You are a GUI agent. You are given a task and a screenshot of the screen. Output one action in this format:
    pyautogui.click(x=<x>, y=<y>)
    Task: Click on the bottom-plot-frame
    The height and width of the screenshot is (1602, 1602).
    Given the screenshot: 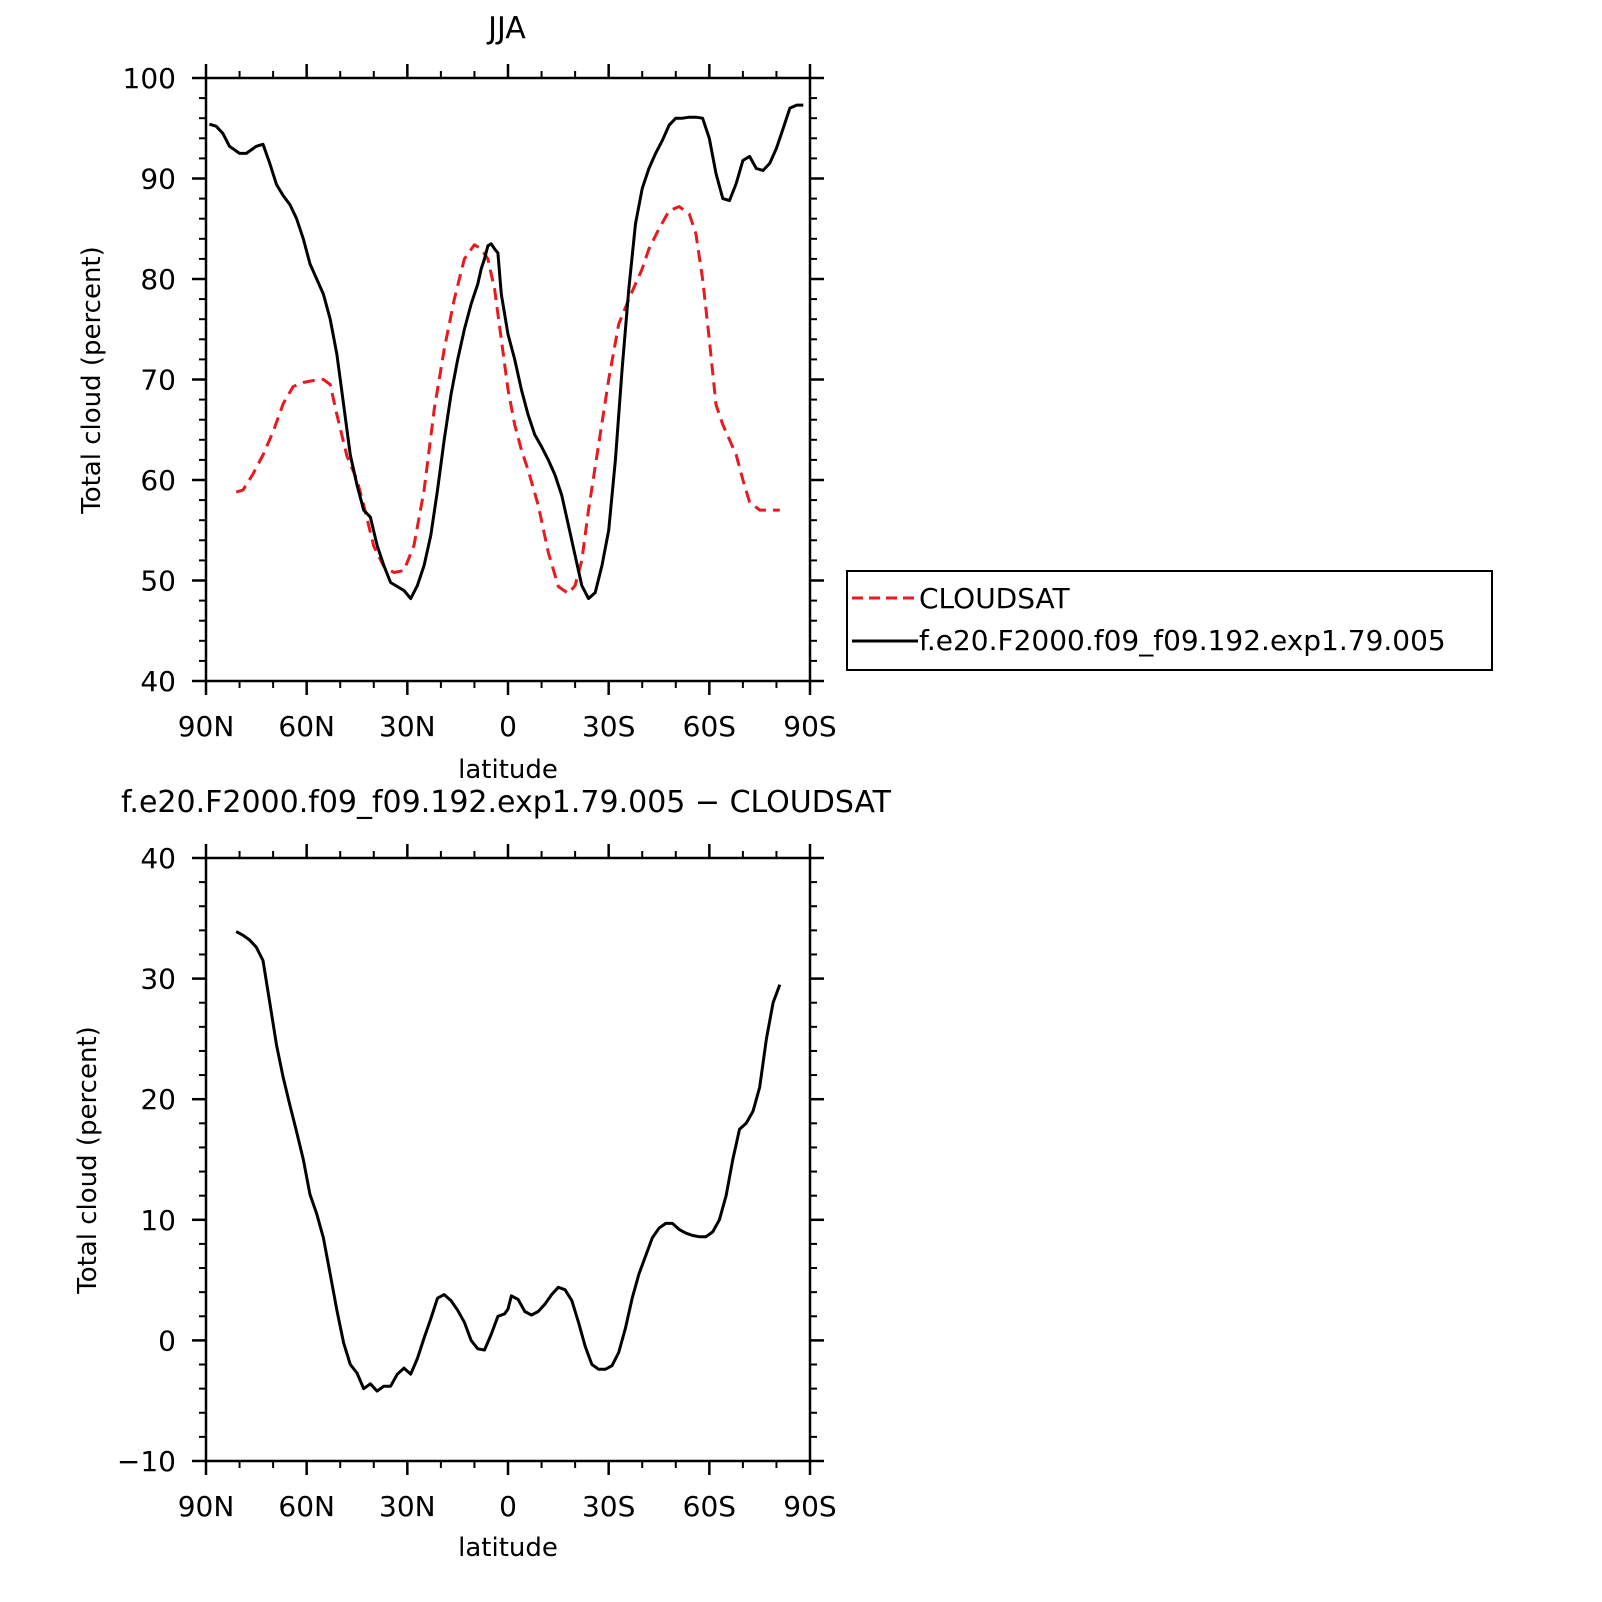 What is the action you would take?
    pyautogui.click(x=508, y=1159)
    